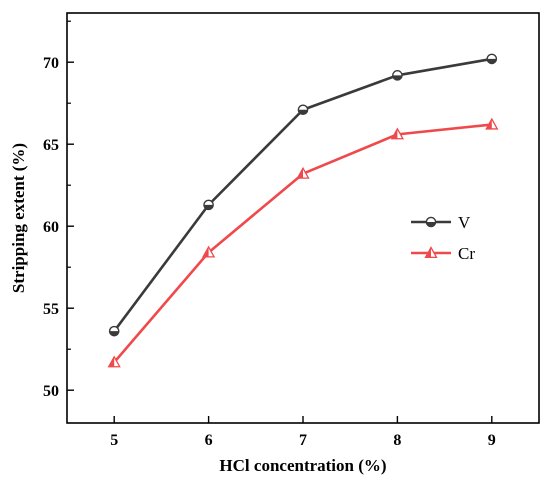 The width and height of the screenshot is (550, 483). Describe the element at coordinates (464, 222) in the screenshot. I see `legend-label-v: V` at that location.